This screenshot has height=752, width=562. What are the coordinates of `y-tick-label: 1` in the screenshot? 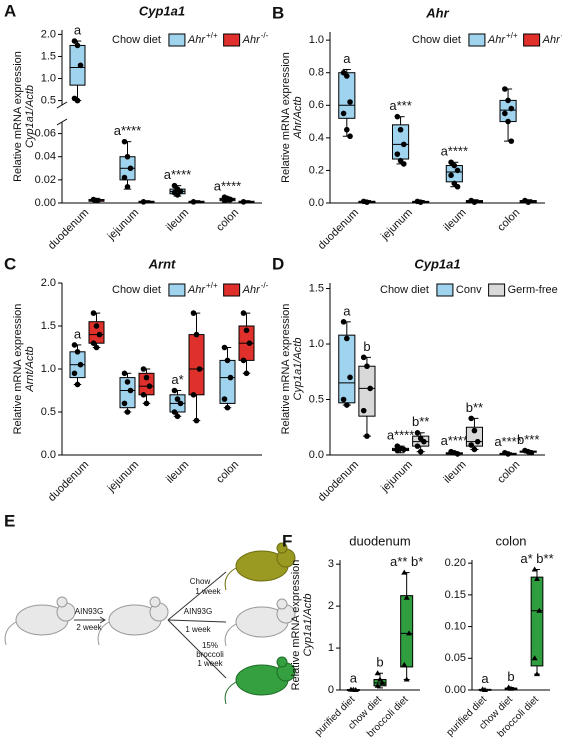 It's located at (331, 648).